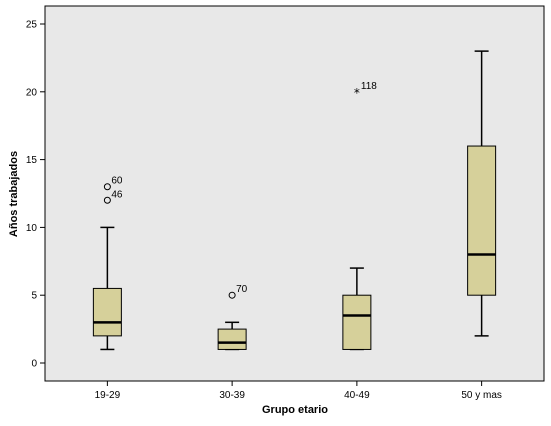  What do you see at coordinates (35, 195) in the screenshot?
I see `y-axis: 0 5 10 15 20 25` at bounding box center [35, 195].